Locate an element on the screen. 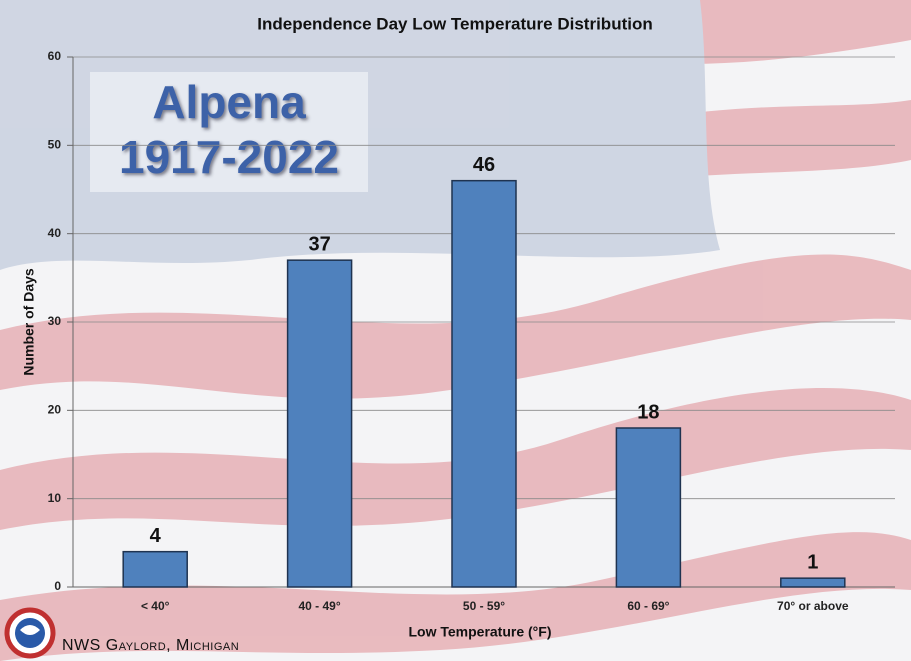 The width and height of the screenshot is (911, 661). y-tick-label: 30 is located at coordinates (55, 321).